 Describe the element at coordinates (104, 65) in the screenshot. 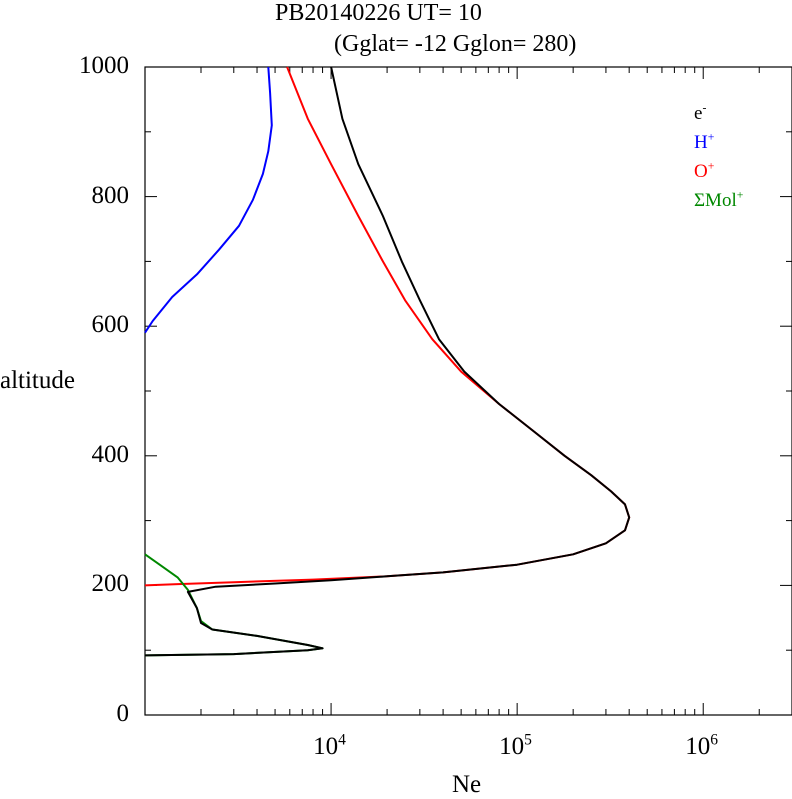

I see `y-tick-label: 1000` at that location.